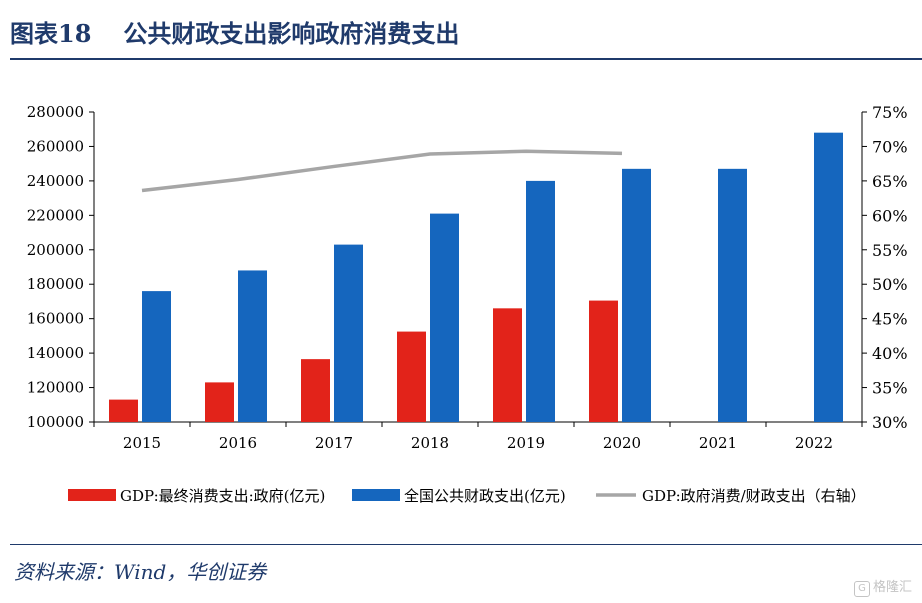  What do you see at coordinates (55, 215) in the screenshot?
I see `left-tick-label: 220000` at bounding box center [55, 215].